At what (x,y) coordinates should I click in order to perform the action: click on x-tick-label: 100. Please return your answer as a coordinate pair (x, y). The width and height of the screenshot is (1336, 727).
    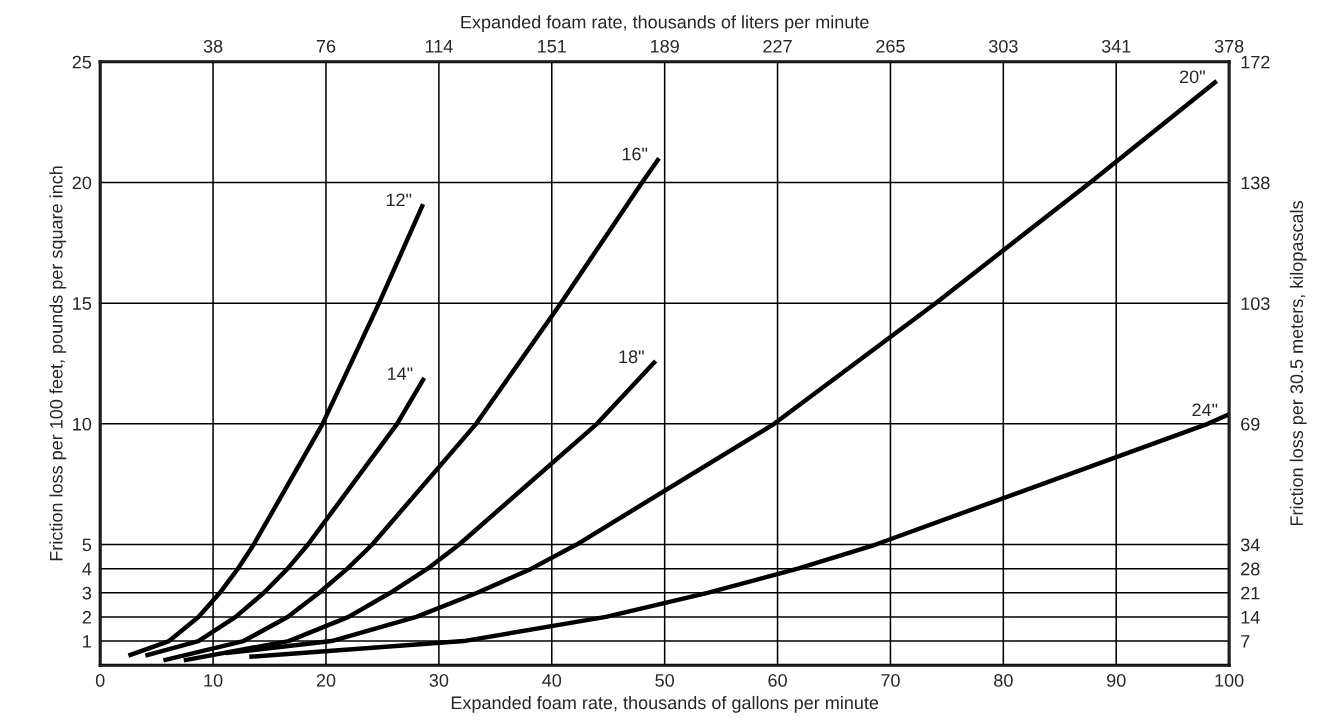
    Looking at the image, I should click on (1229, 680).